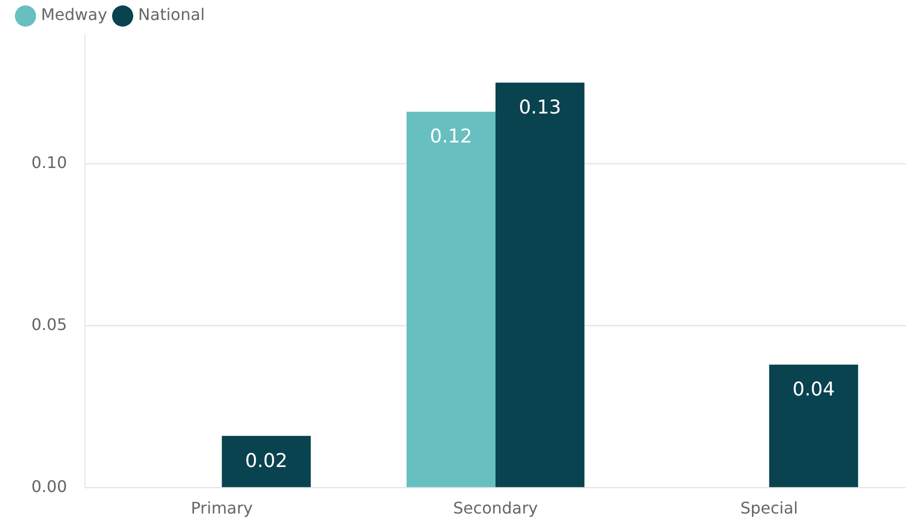 This screenshot has width=906, height=531. What do you see at coordinates (171, 14) in the screenshot?
I see `legend-label: National` at bounding box center [171, 14].